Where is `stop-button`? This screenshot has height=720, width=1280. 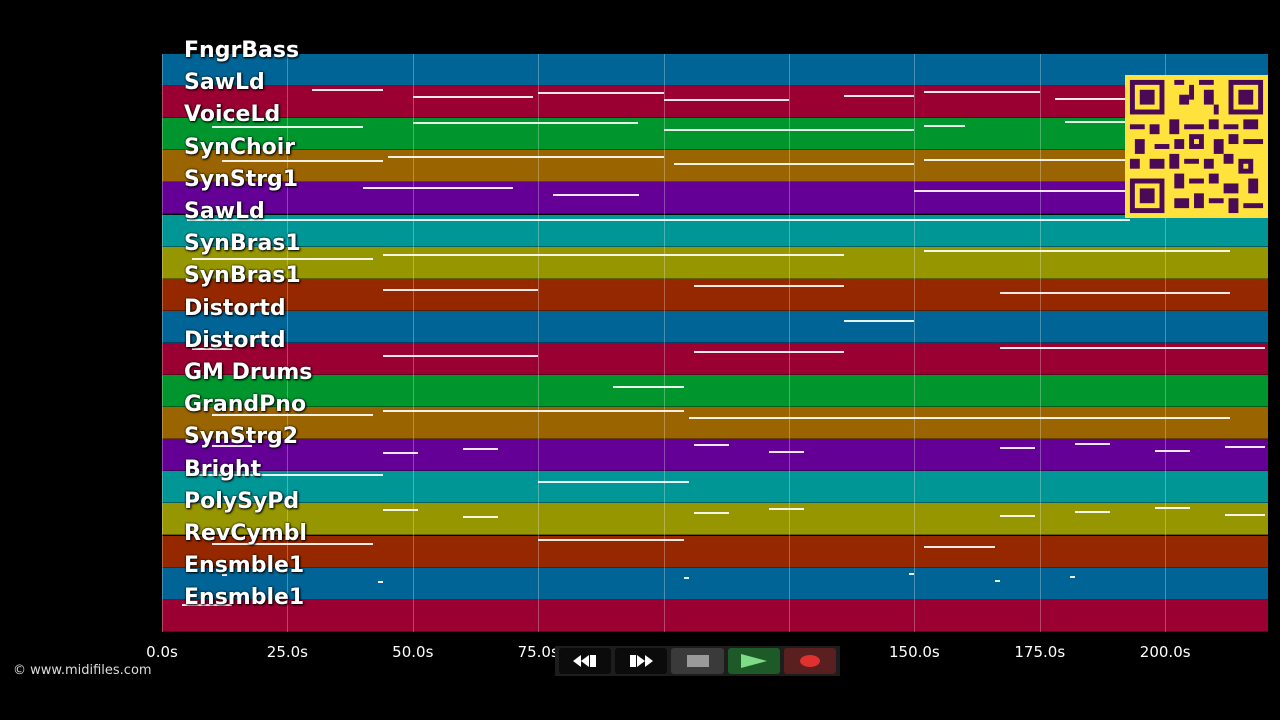
stop-button is located at coordinates (697, 661).